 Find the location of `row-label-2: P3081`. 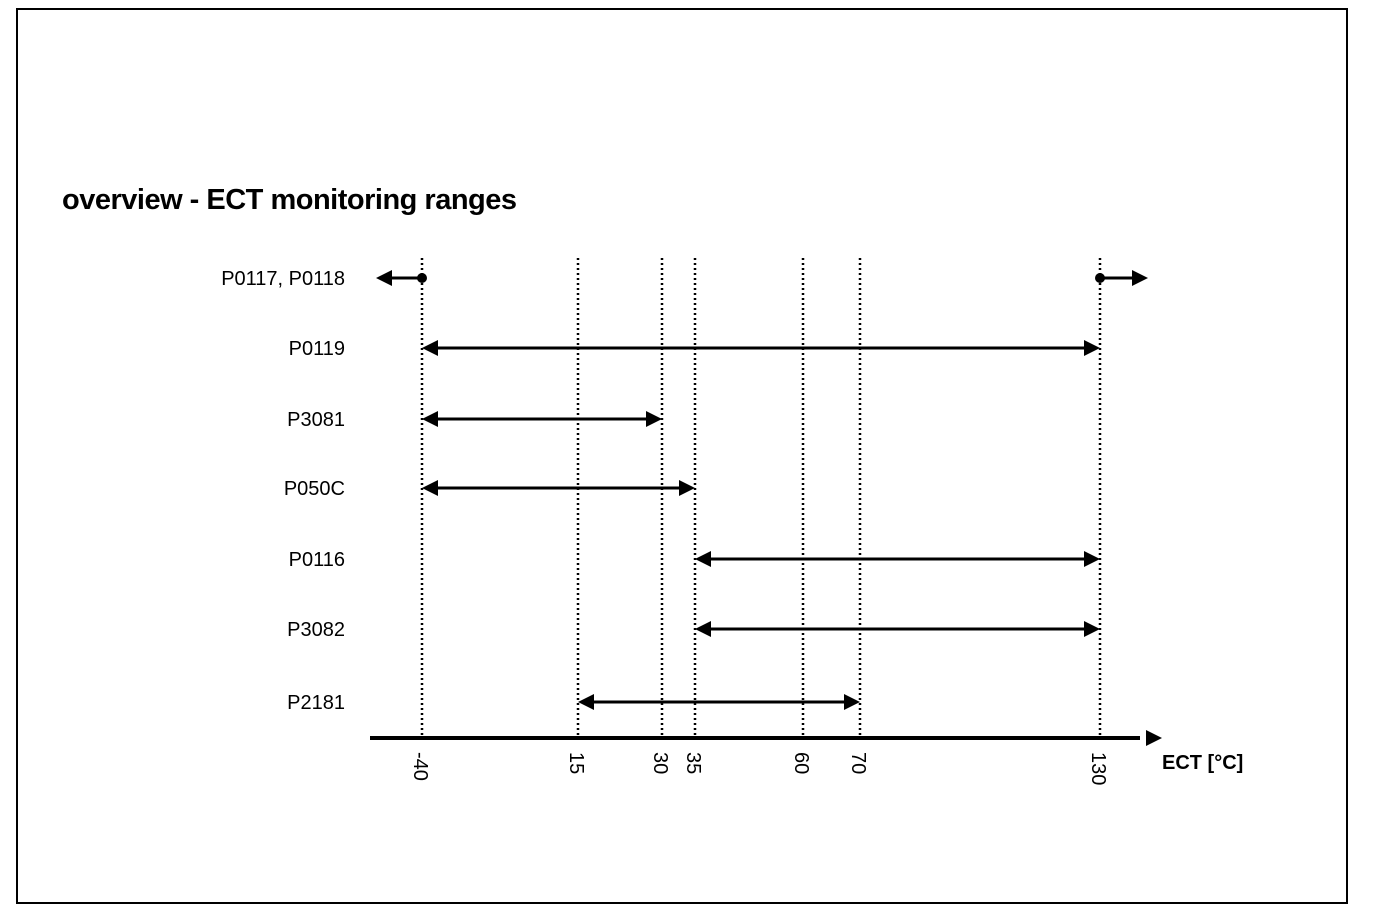

row-label-2: P3081 is located at coordinates (316, 420).